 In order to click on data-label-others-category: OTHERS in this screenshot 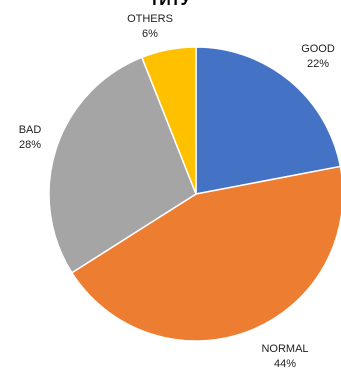, I will do `click(150, 19)`.